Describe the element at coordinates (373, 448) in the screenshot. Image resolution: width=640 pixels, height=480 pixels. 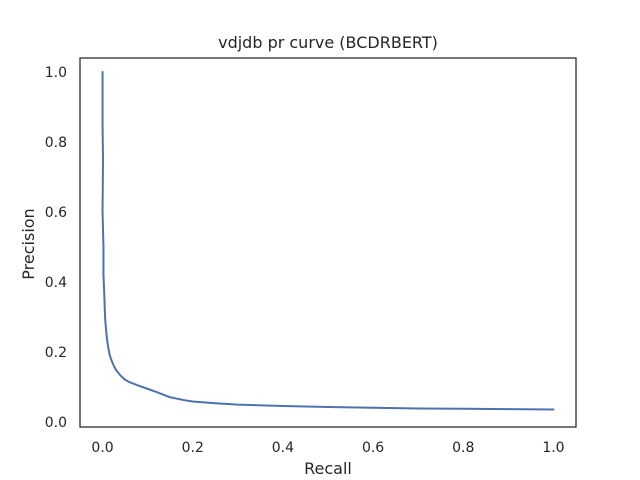
I see `x-tick-label: 0.6` at that location.